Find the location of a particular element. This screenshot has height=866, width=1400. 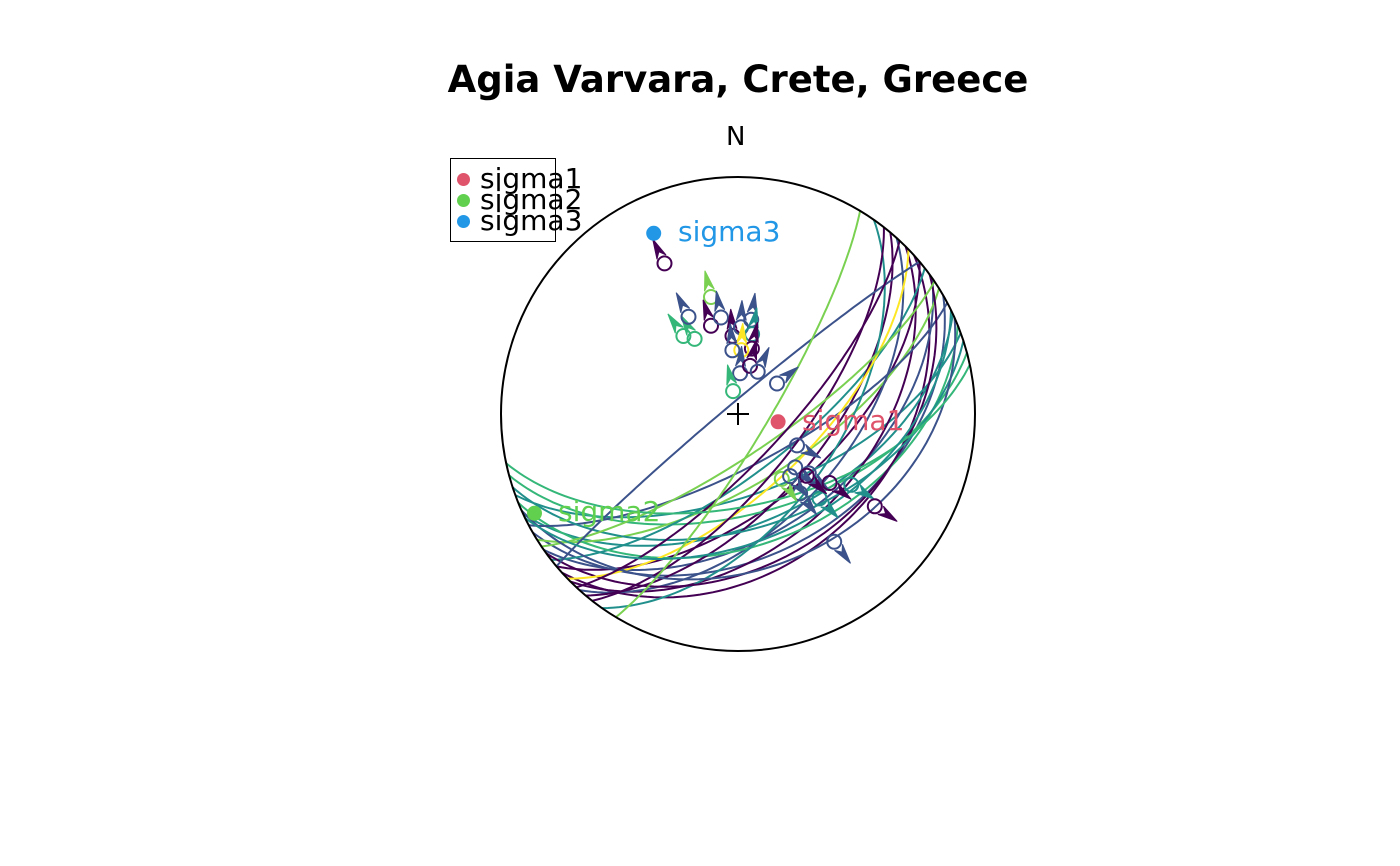

legend-label-sigma3: sigma3 is located at coordinates (531, 220).